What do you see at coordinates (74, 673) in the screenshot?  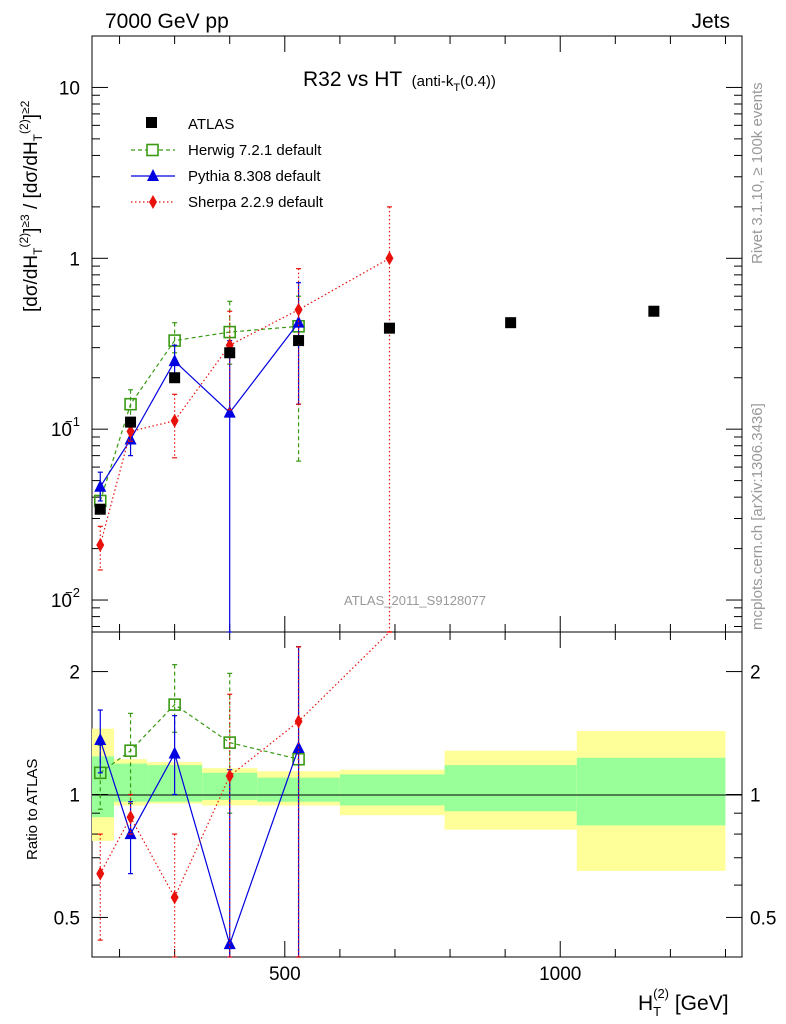 I see `y-tick-label-ratio-left: 2` at bounding box center [74, 673].